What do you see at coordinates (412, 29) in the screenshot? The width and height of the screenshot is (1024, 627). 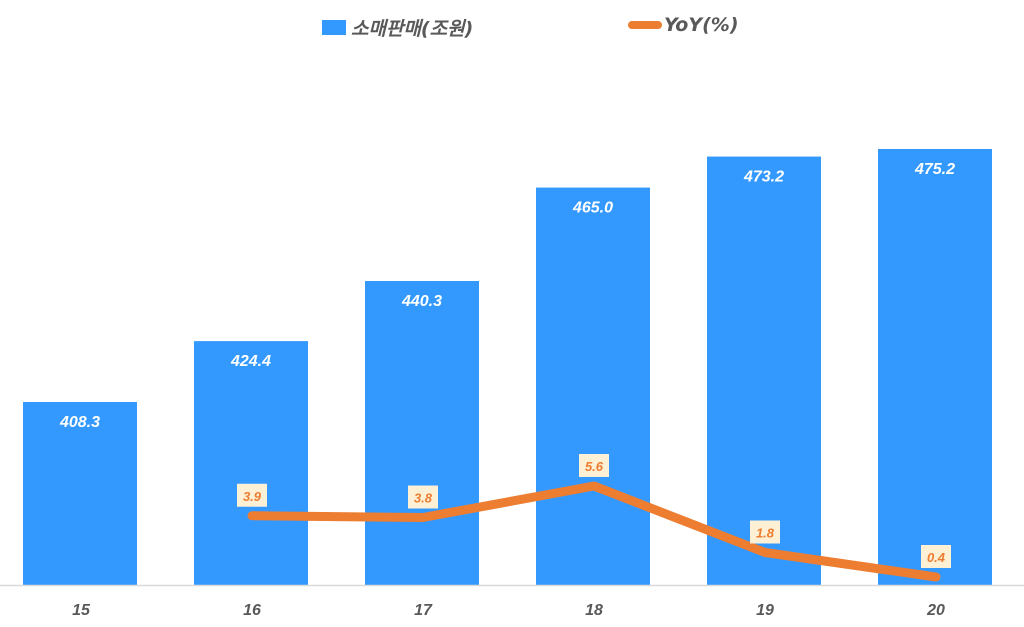 I see `legend-label: 소매판매(조원)` at bounding box center [412, 29].